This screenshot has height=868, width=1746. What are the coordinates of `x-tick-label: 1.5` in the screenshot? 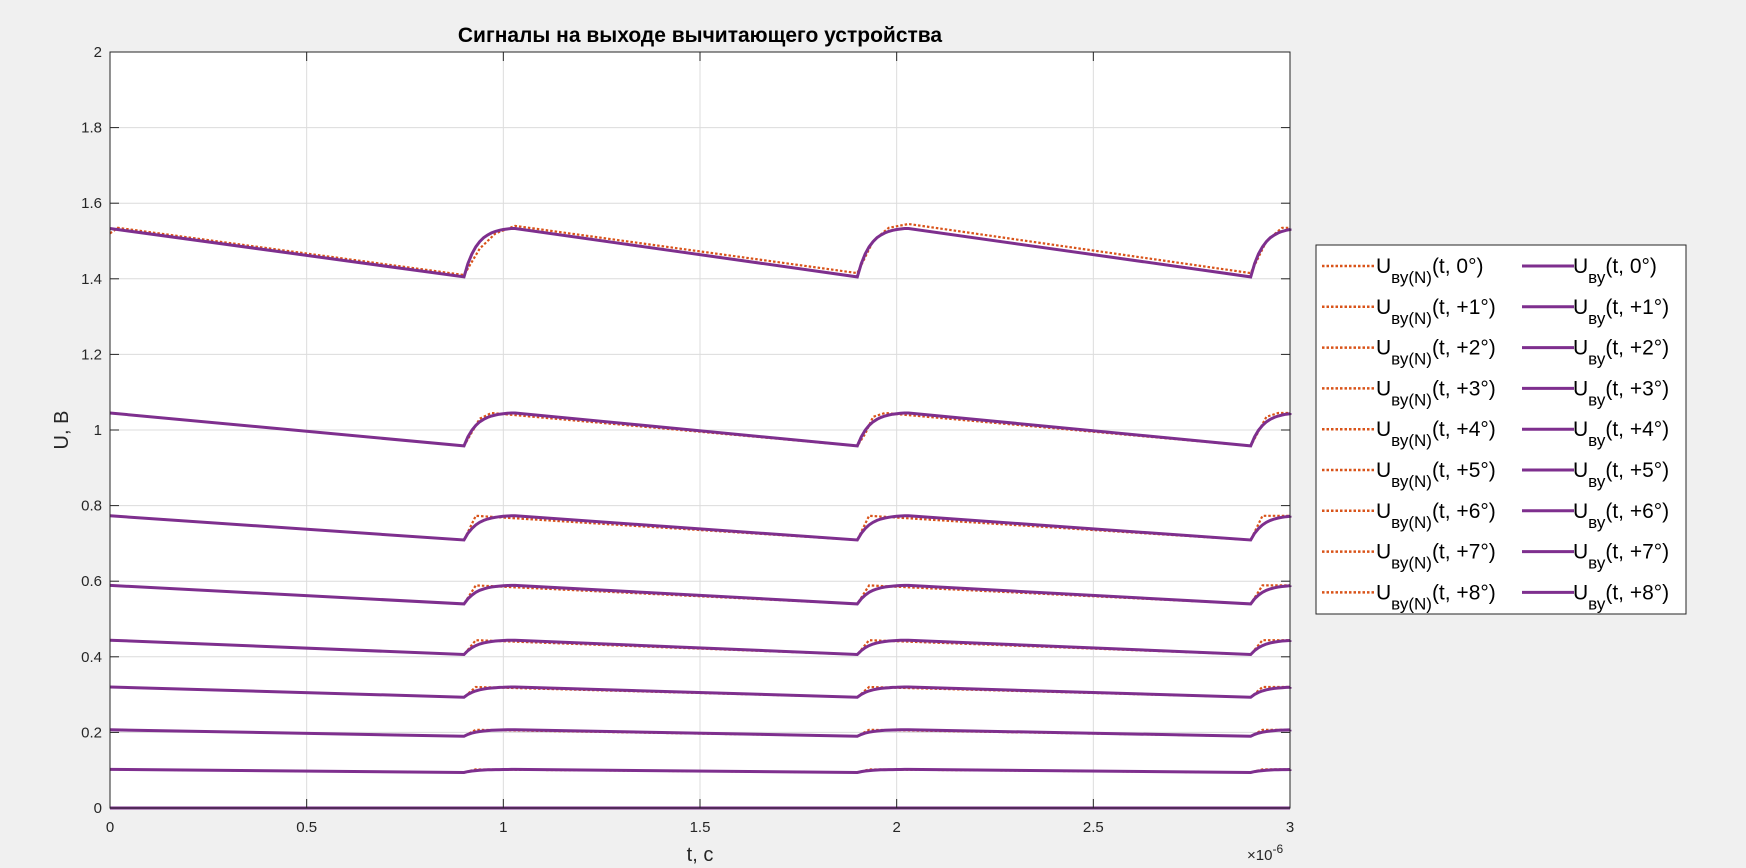 It's located at (700, 827).